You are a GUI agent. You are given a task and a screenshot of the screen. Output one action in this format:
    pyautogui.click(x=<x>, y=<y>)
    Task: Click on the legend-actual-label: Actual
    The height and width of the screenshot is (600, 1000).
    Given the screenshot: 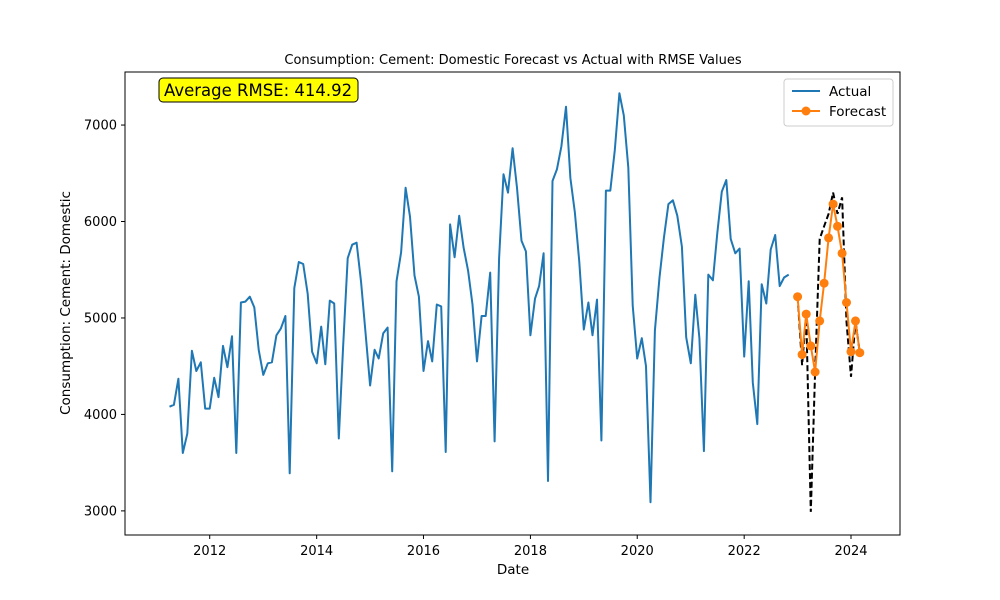 What is the action you would take?
    pyautogui.click(x=850, y=92)
    